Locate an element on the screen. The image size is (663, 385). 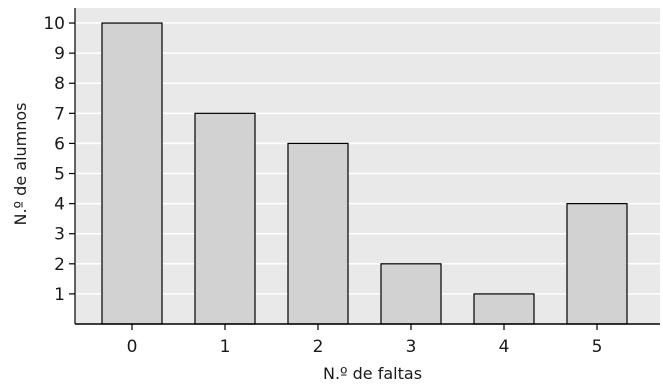
x-tick-label: 5 is located at coordinates (597, 347).